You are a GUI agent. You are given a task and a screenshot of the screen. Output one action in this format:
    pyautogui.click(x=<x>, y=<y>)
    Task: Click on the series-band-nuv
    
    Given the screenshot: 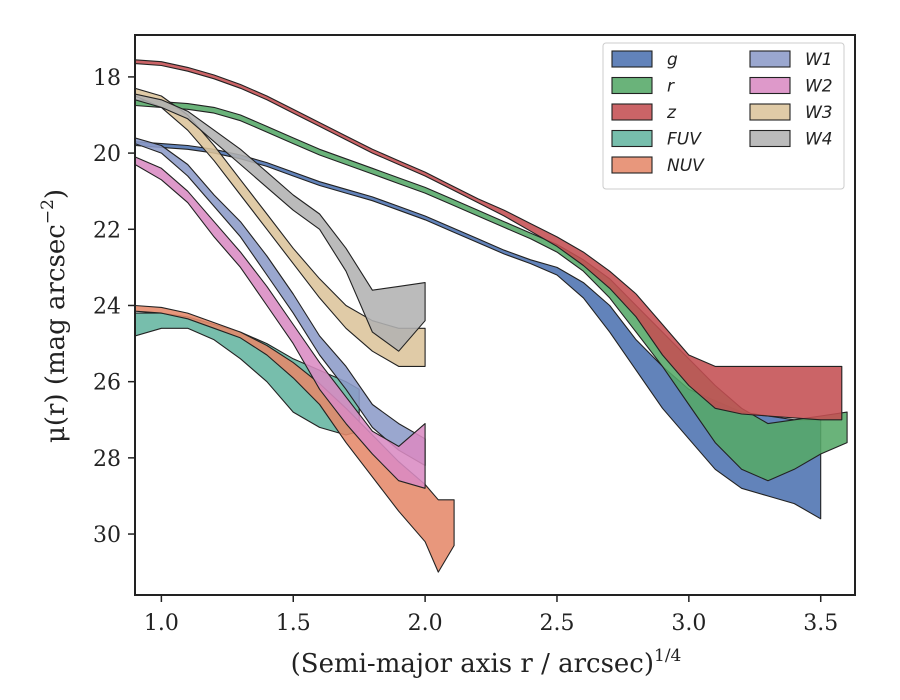 What is the action you would take?
    pyautogui.click(x=295, y=438)
    